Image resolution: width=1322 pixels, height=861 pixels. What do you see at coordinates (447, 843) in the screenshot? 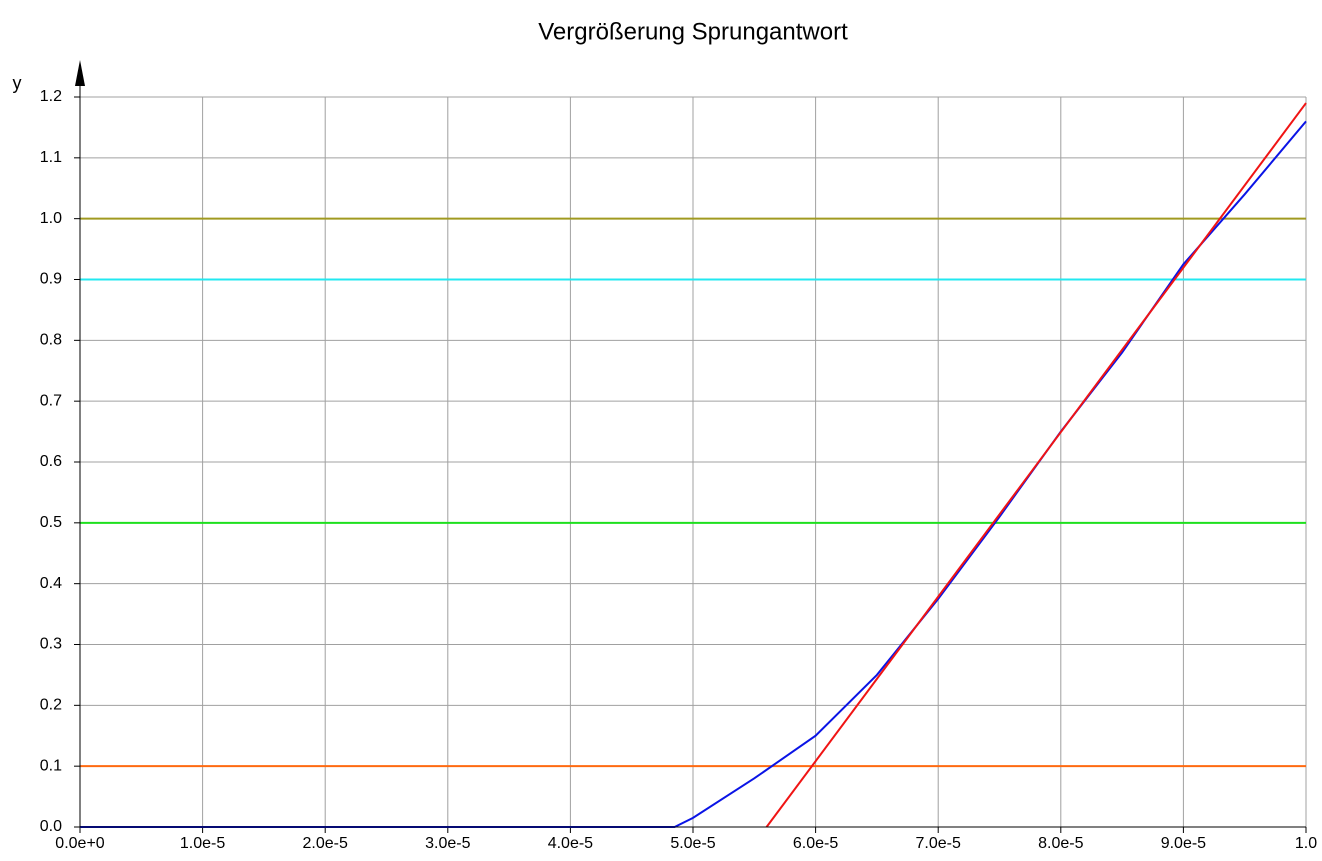
I see `x-tick-label: 3.0e-5` at bounding box center [447, 843].